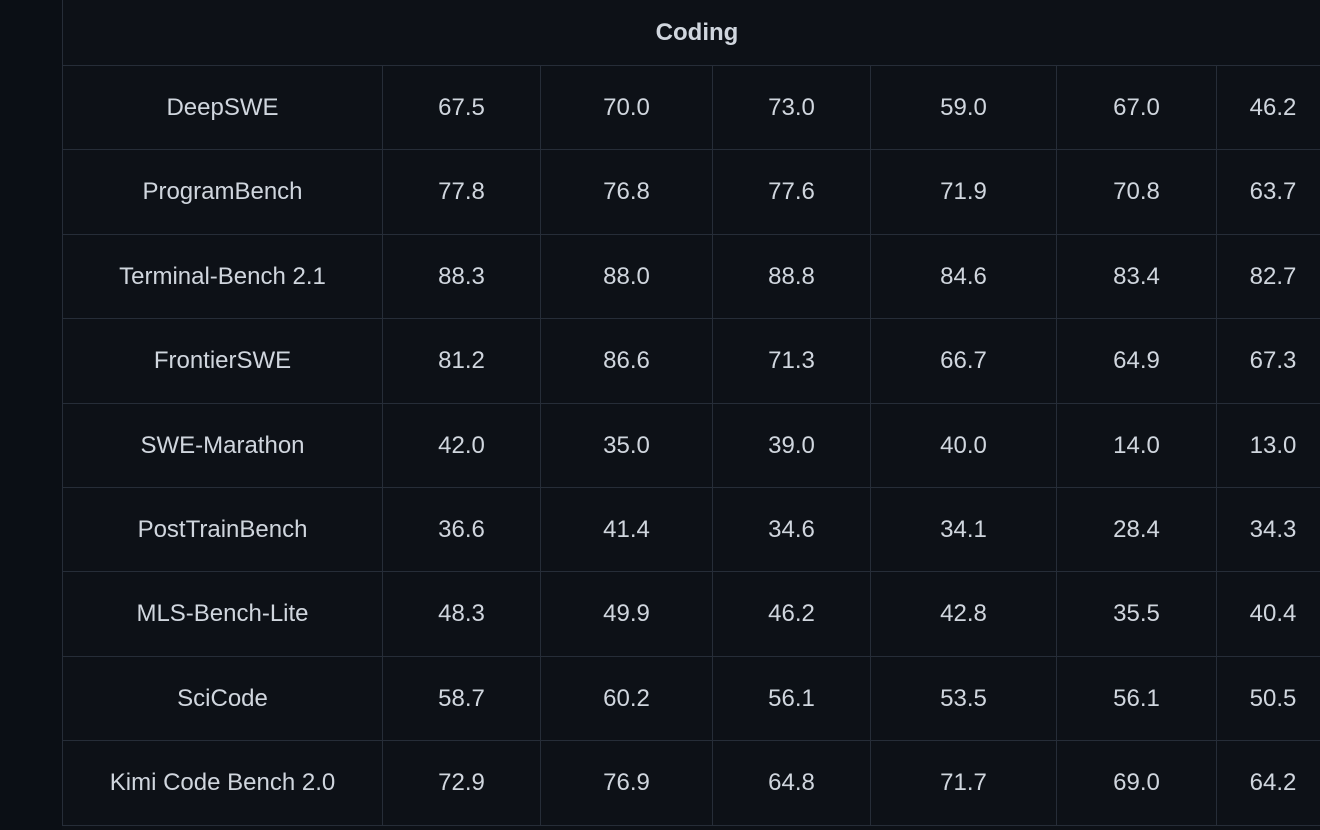  I want to click on score-cell: 41.4, so click(627, 530).